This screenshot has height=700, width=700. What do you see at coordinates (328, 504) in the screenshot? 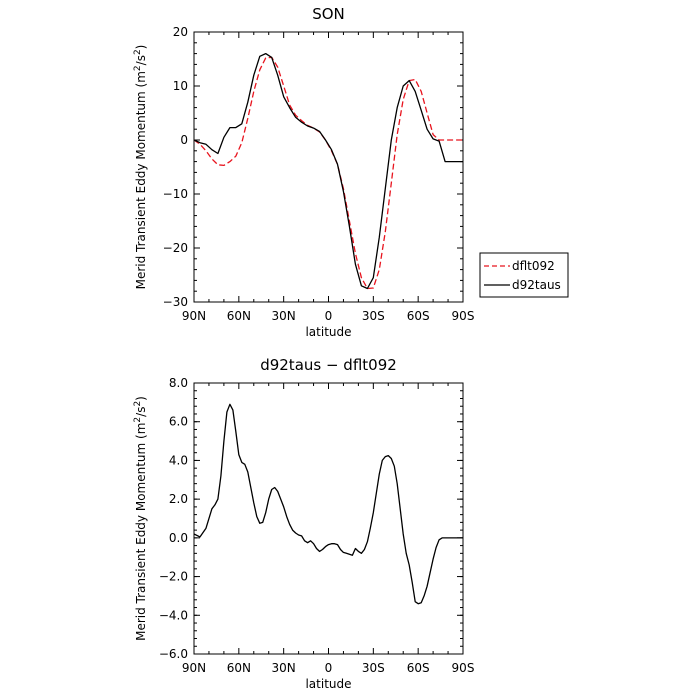
I see `series-line-difference` at bounding box center [328, 504].